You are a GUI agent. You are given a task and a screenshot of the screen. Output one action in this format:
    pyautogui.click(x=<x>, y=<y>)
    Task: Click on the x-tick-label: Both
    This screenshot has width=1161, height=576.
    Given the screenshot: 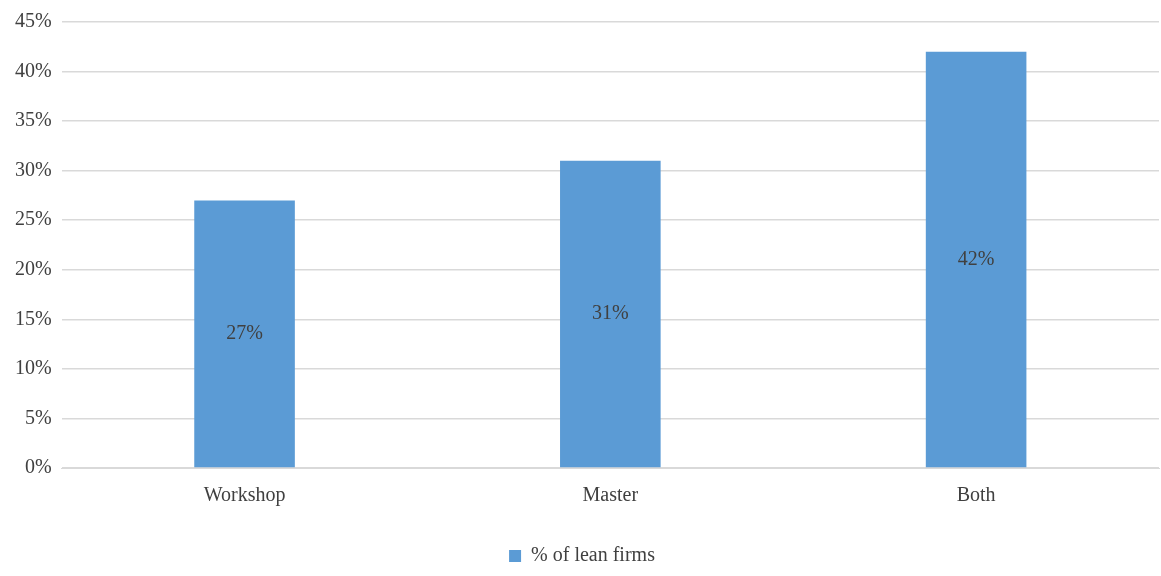 What is the action you would take?
    pyautogui.click(x=976, y=494)
    